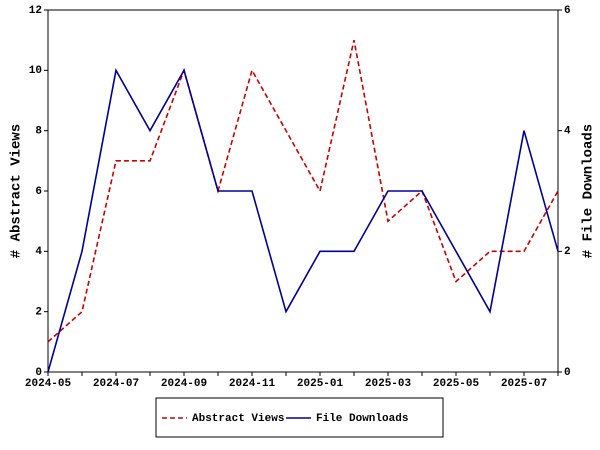 This screenshot has height=450, width=600. Describe the element at coordinates (456, 384) in the screenshot. I see `x-tick-label: 2025-05` at that location.